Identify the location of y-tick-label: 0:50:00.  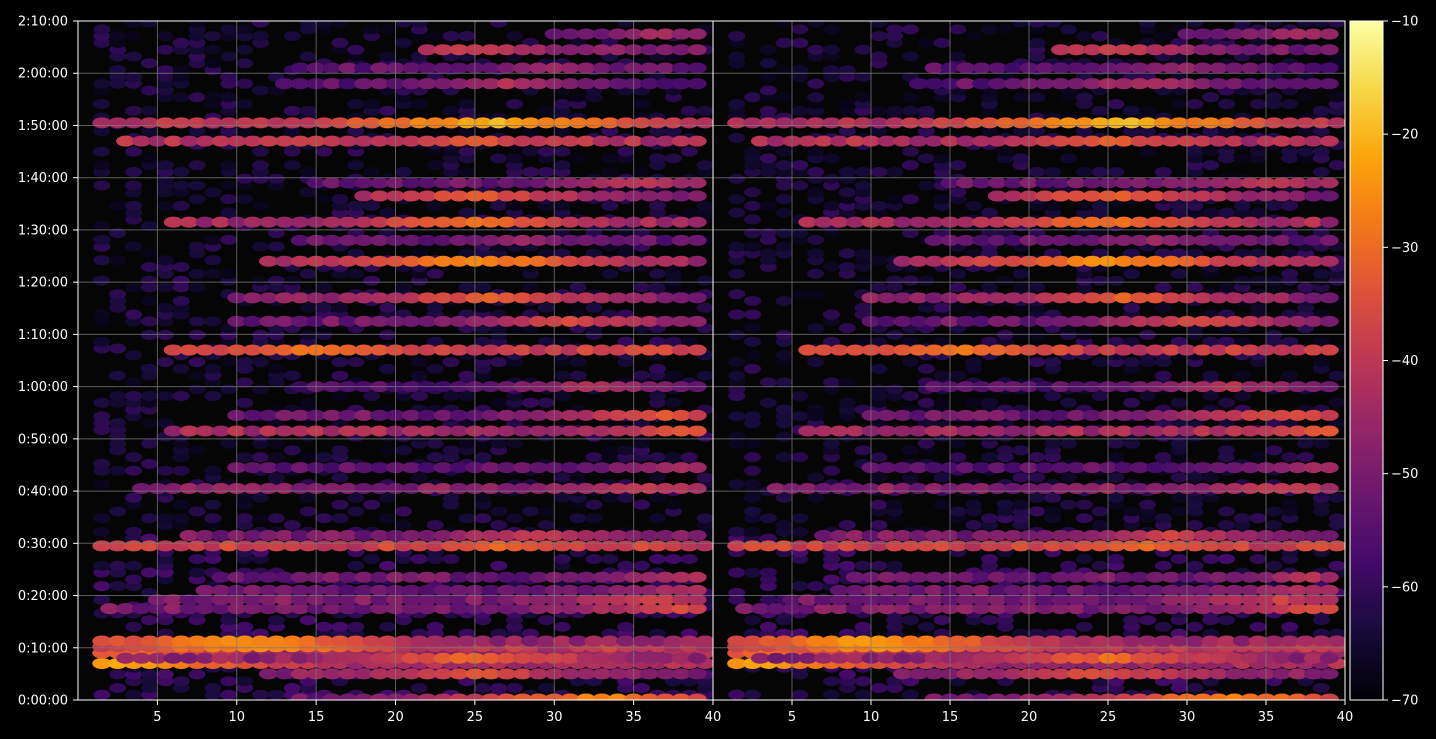
(43, 439).